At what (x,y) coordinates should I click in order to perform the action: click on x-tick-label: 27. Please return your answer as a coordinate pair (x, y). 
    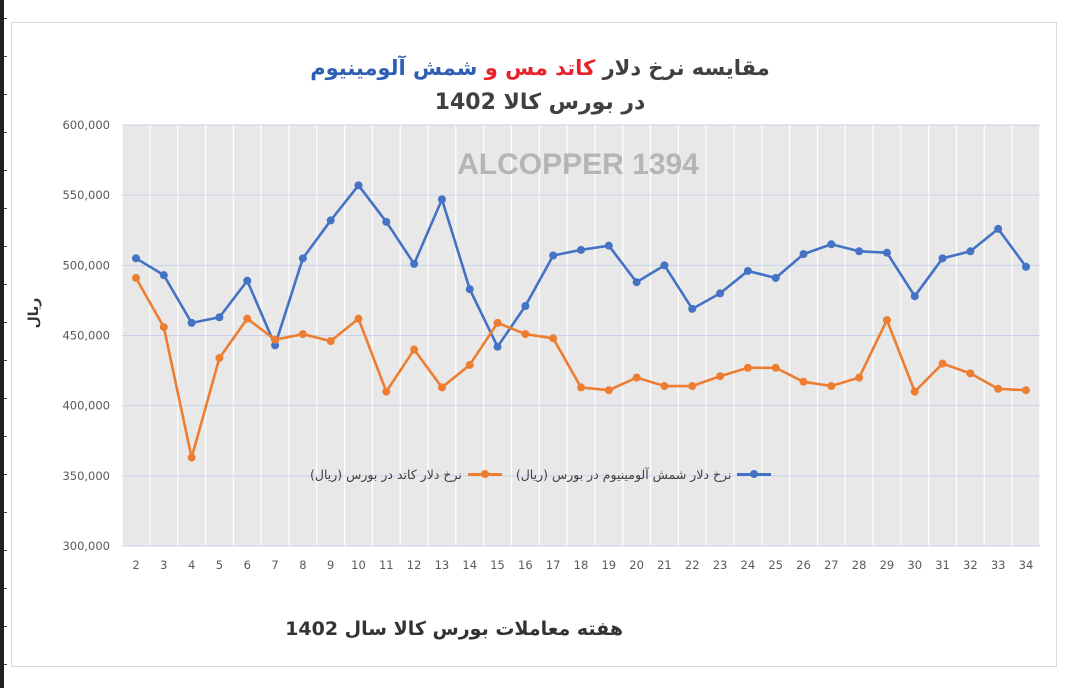
    Looking at the image, I should click on (831, 565).